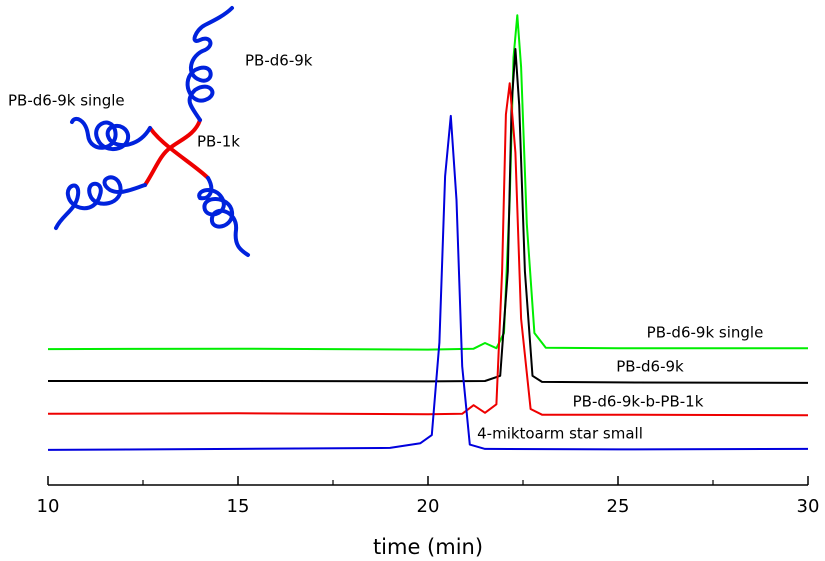 Image resolution: width=825 pixels, height=561 pixels. I want to click on series-label: PB-d6-9k-b-PB-1k, so click(638, 402).